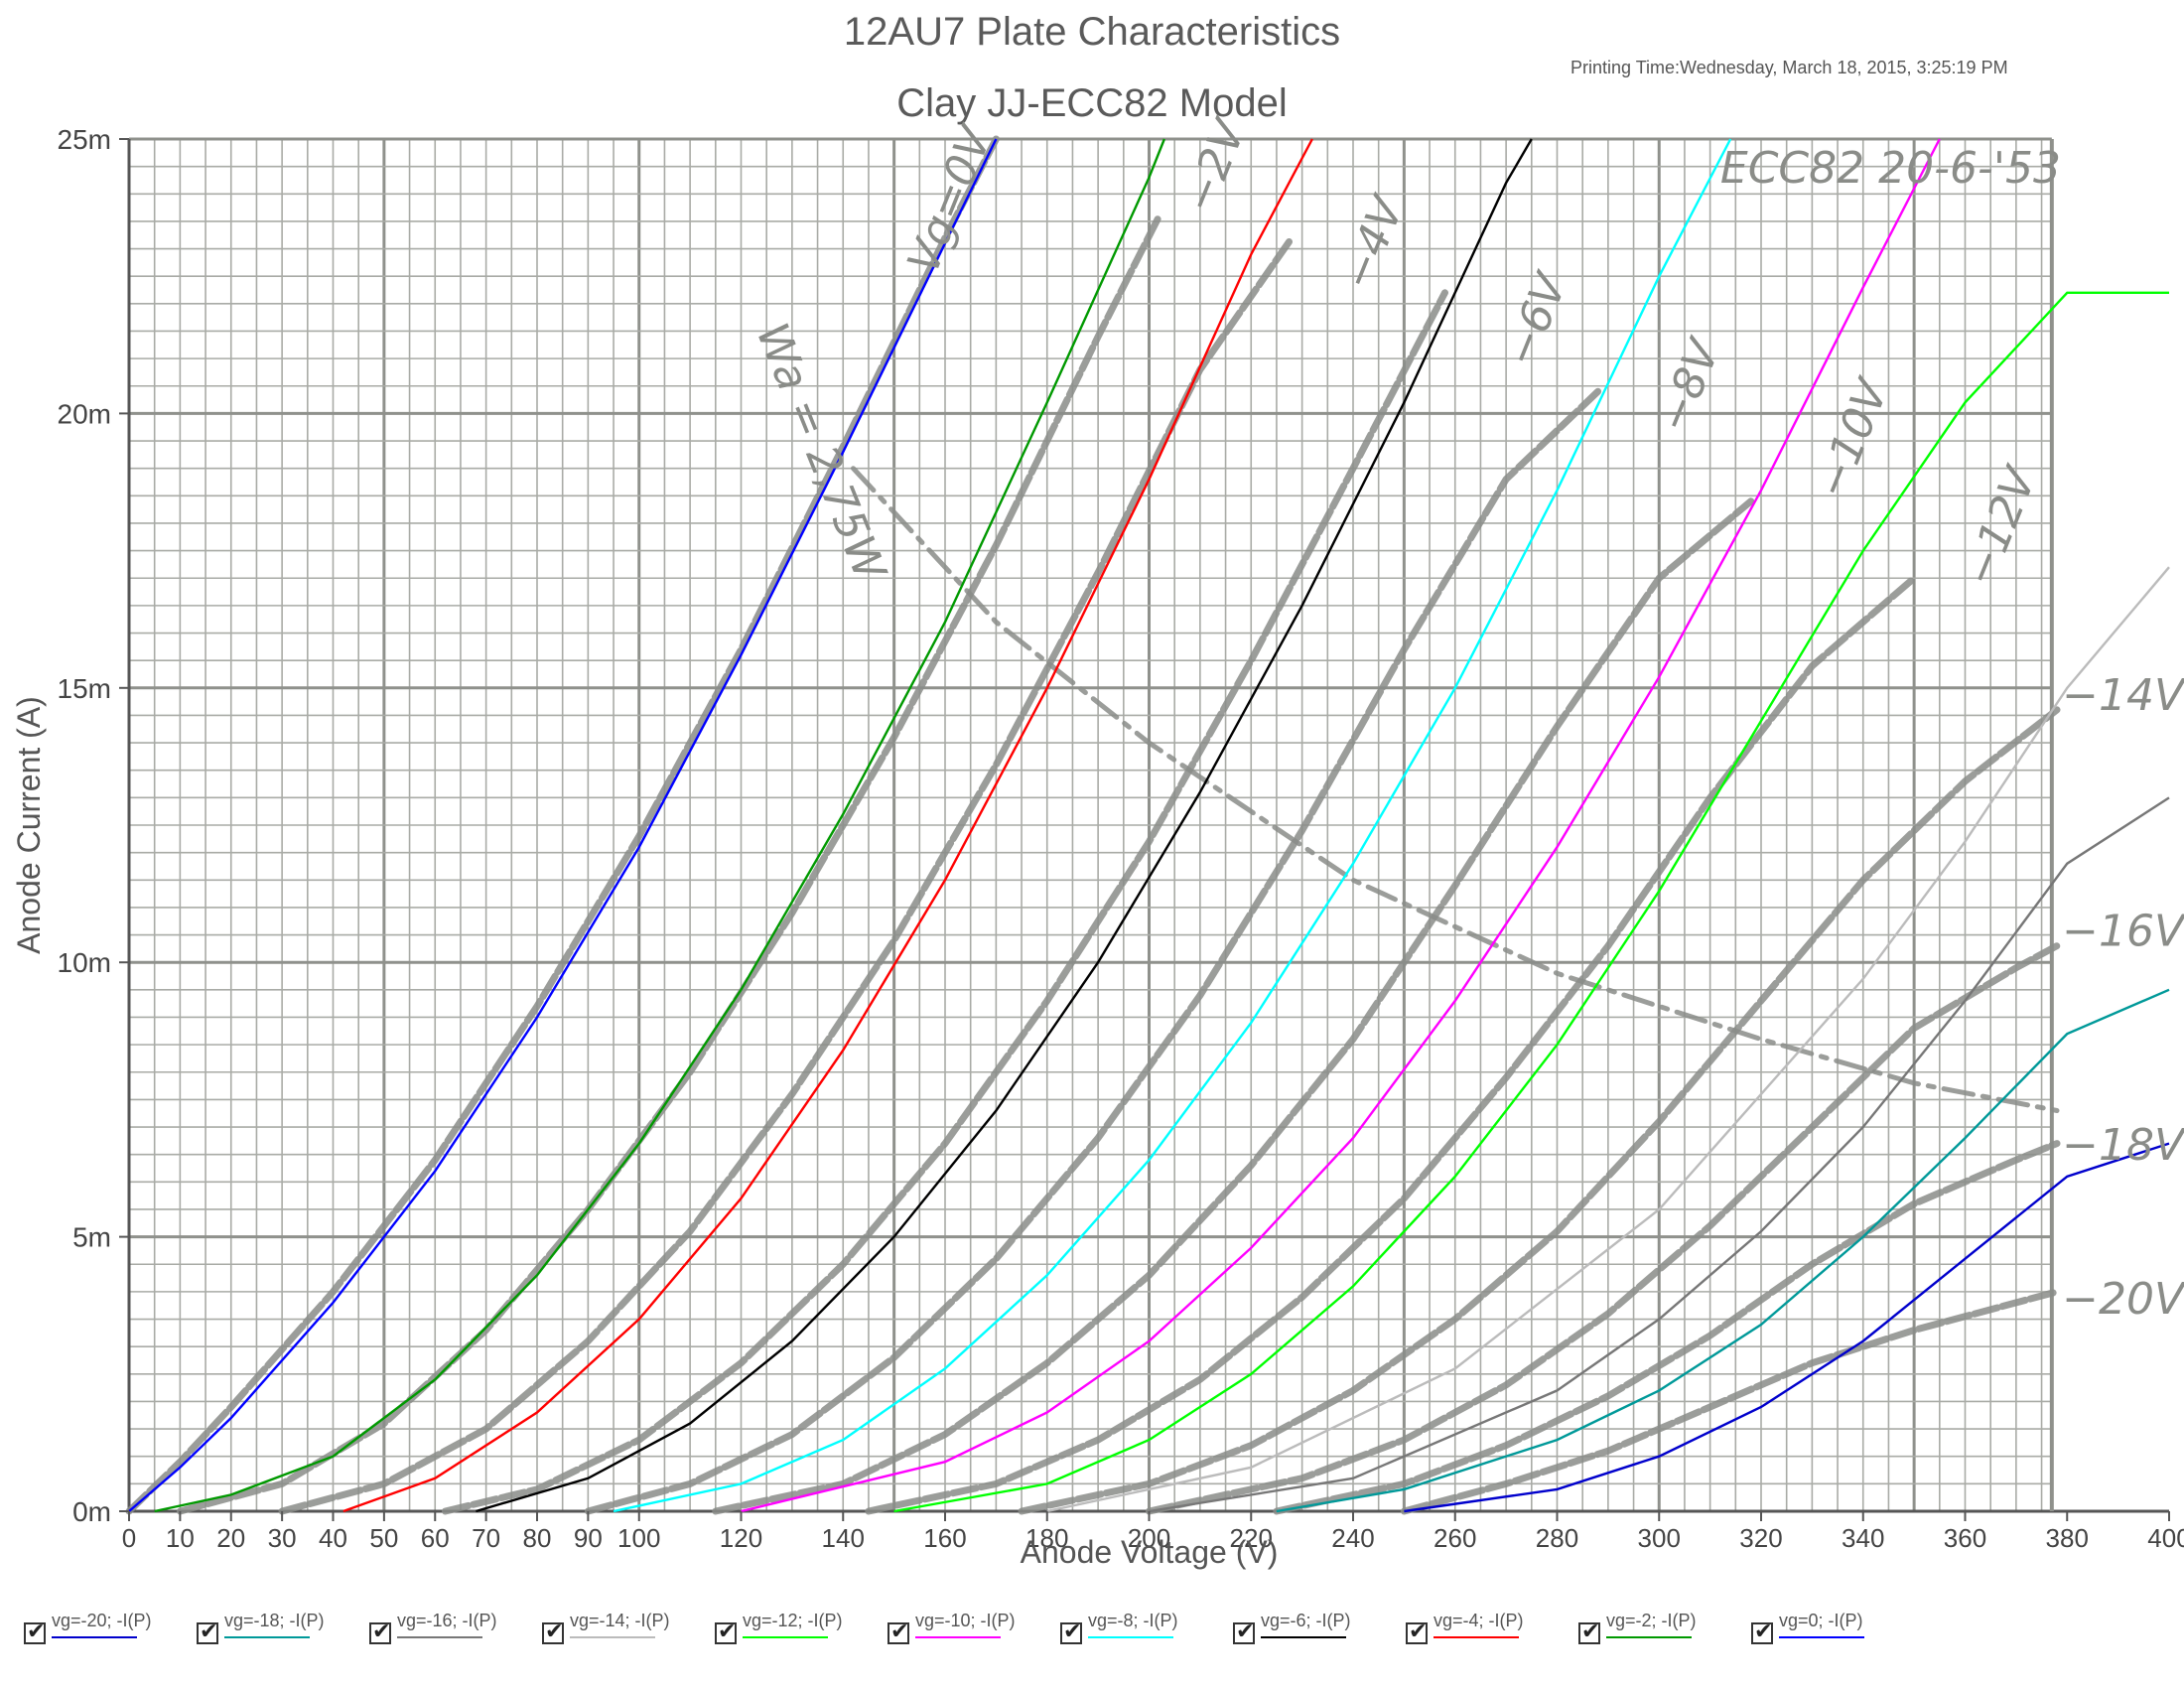 Image resolution: width=2184 pixels, height=1688 pixels. I want to click on legend-item: vg=-14; -I(P), so click(626, 1638).